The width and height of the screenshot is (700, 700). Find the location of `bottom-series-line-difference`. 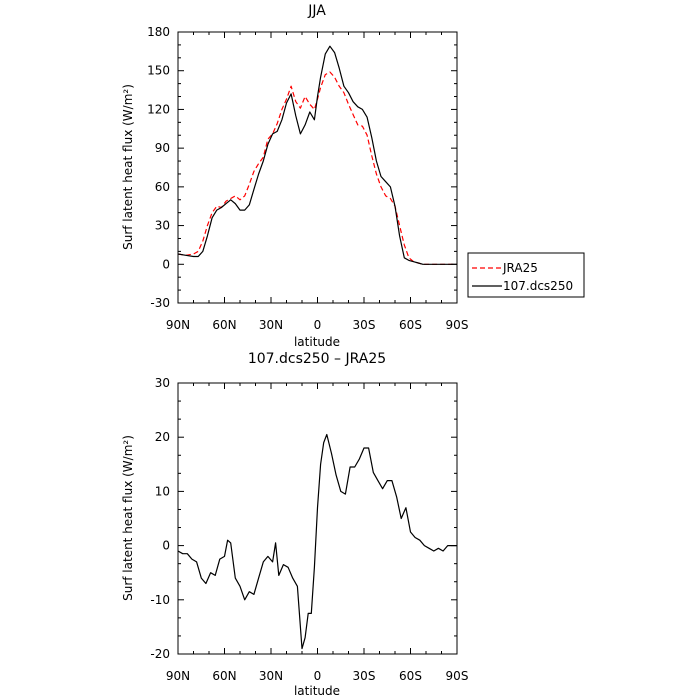

bottom-series-line-difference is located at coordinates (317, 541).